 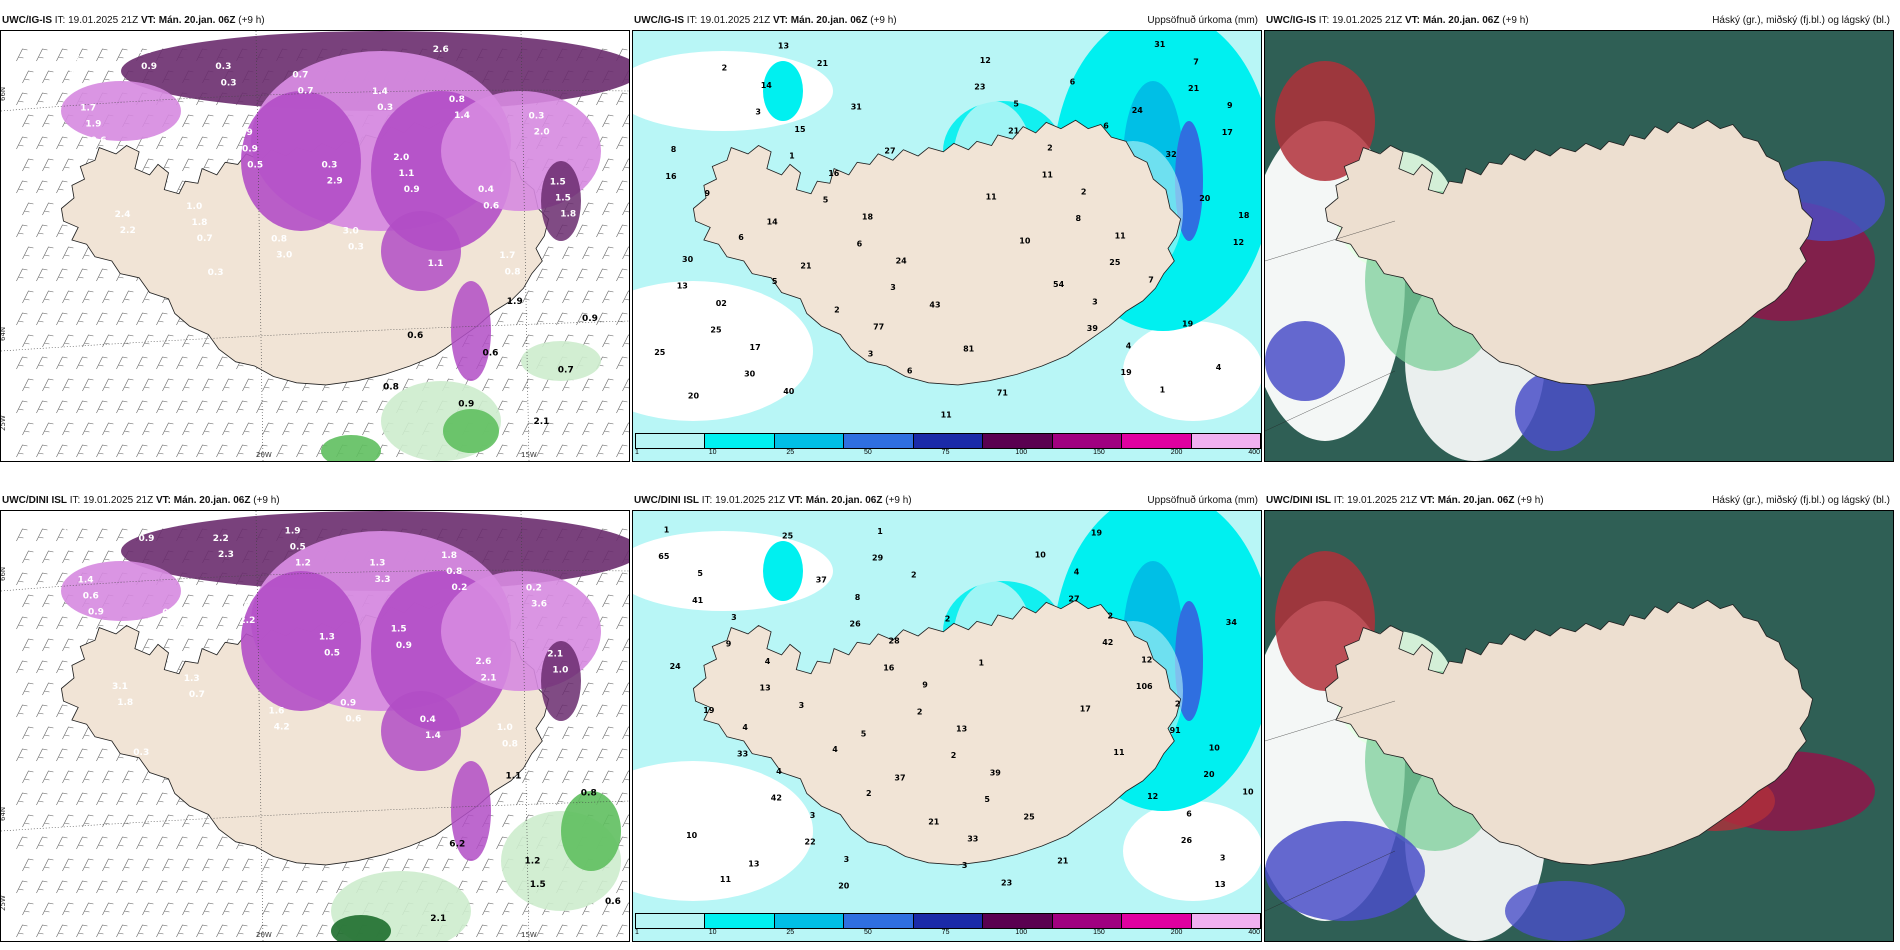 I want to click on precip-value-label: 3, so click(x=847, y=859).